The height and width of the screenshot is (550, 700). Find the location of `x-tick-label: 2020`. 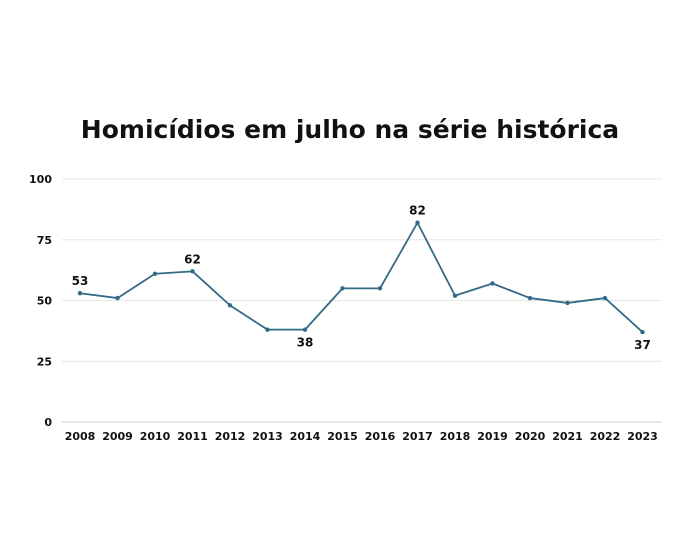

x-tick-label: 2020 is located at coordinates (530, 436).